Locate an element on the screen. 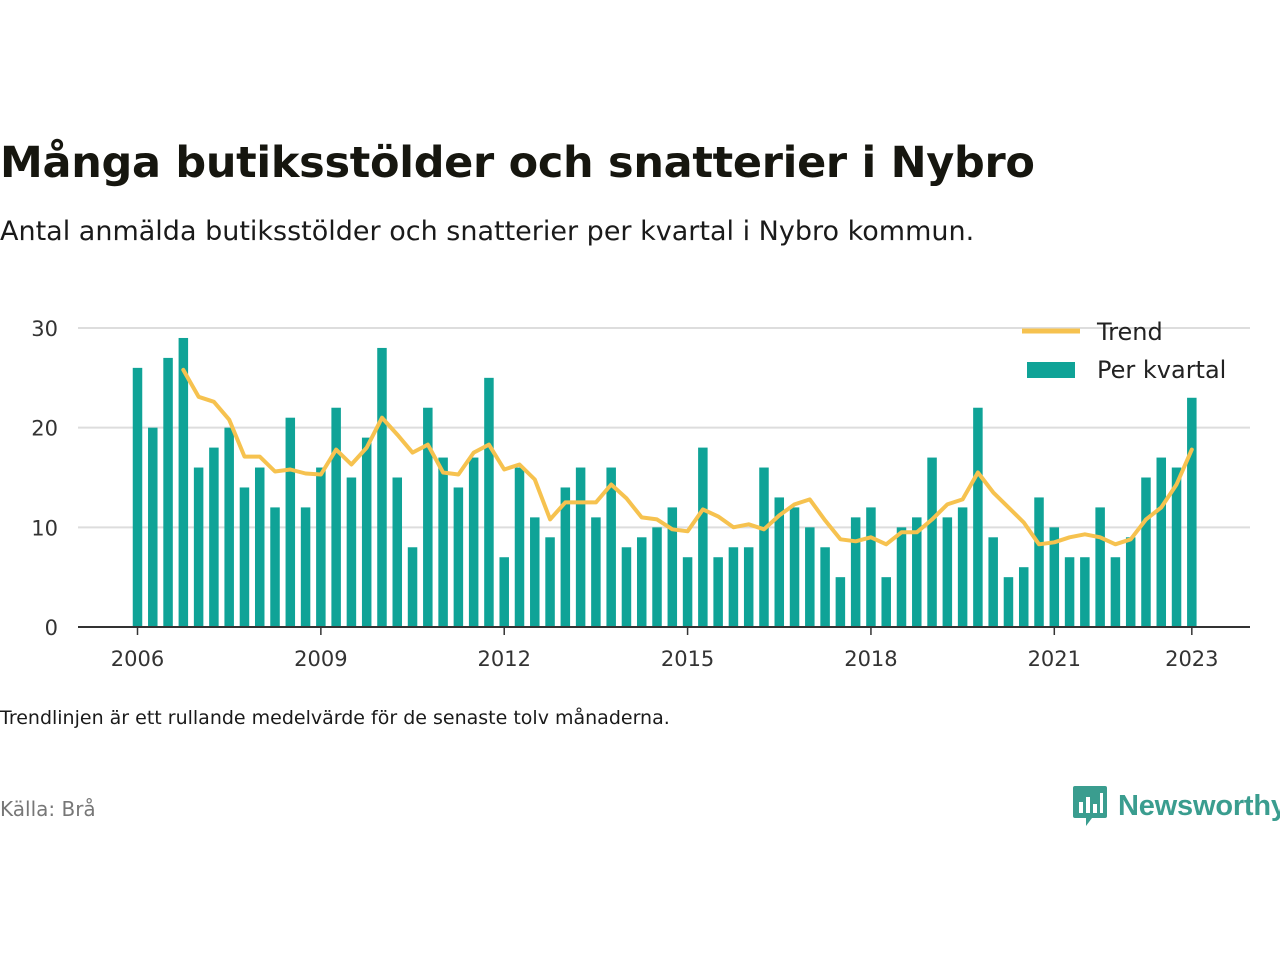  y-tick-label: 20 is located at coordinates (44, 429).